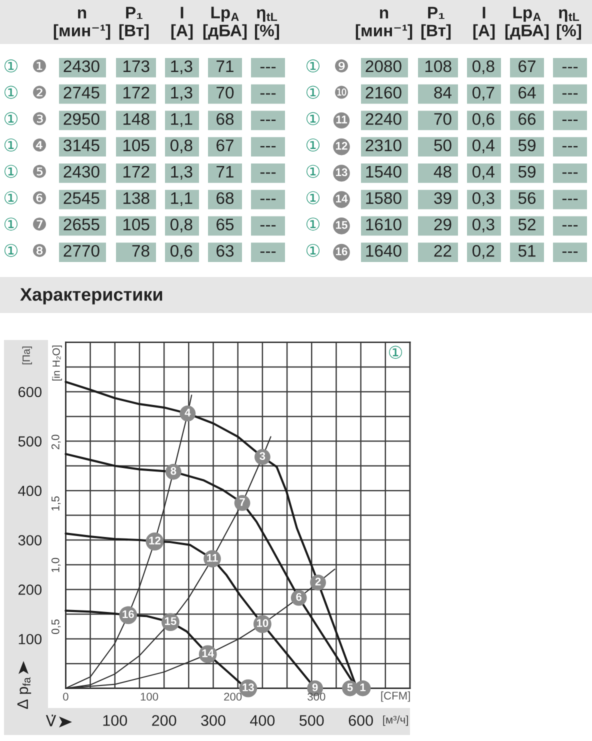 Image resolution: width=592 pixels, height=741 pixels. I want to click on text: 0,3, so click(483, 199).